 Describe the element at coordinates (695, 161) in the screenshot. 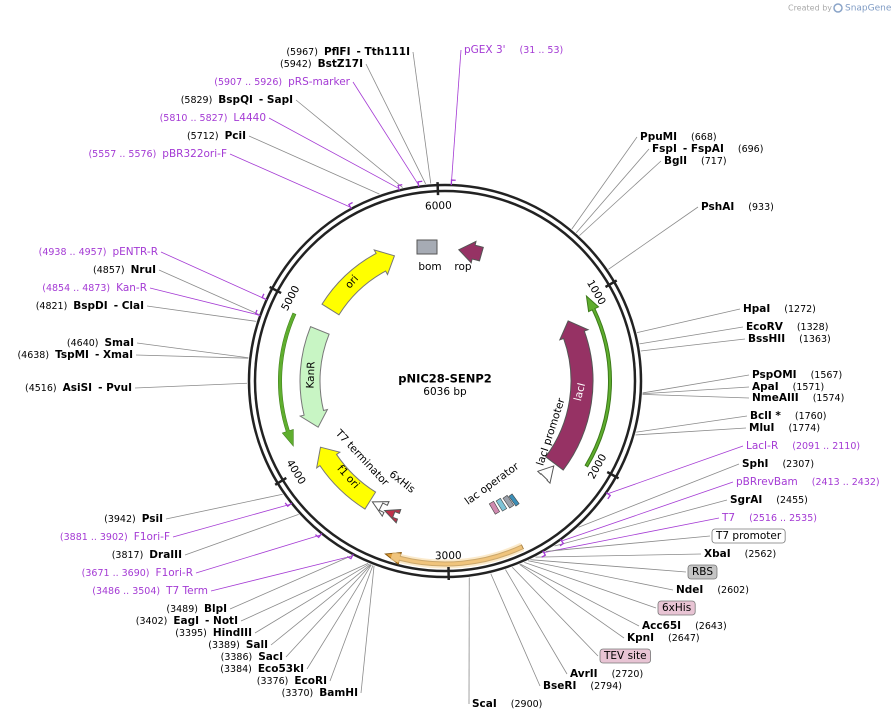

I see `site-label: BglI (717)` at that location.